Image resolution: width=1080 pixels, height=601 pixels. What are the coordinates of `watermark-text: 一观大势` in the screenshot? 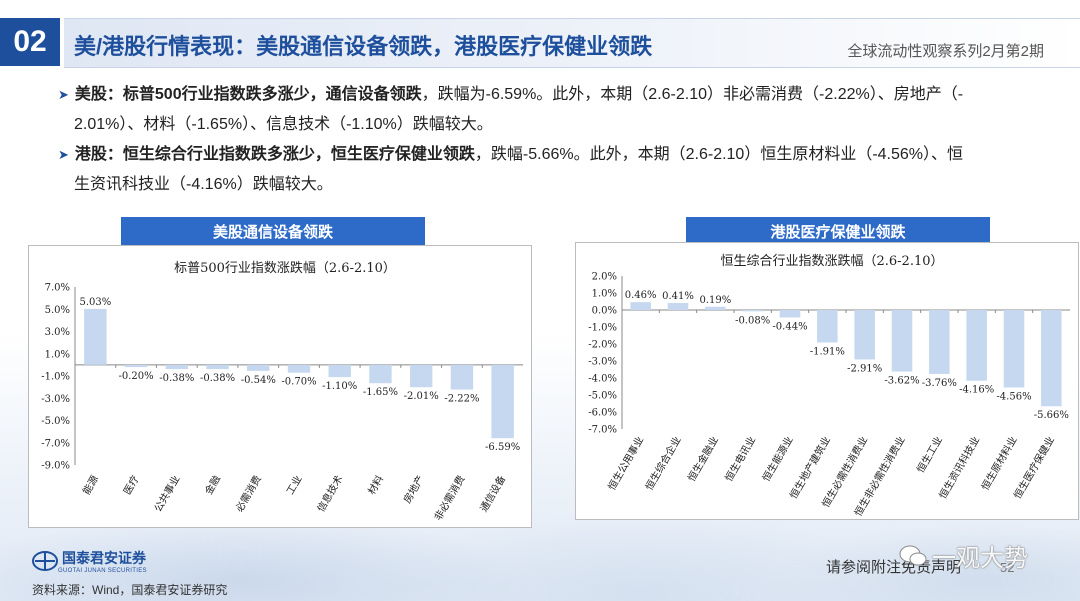 It's located at (980, 558).